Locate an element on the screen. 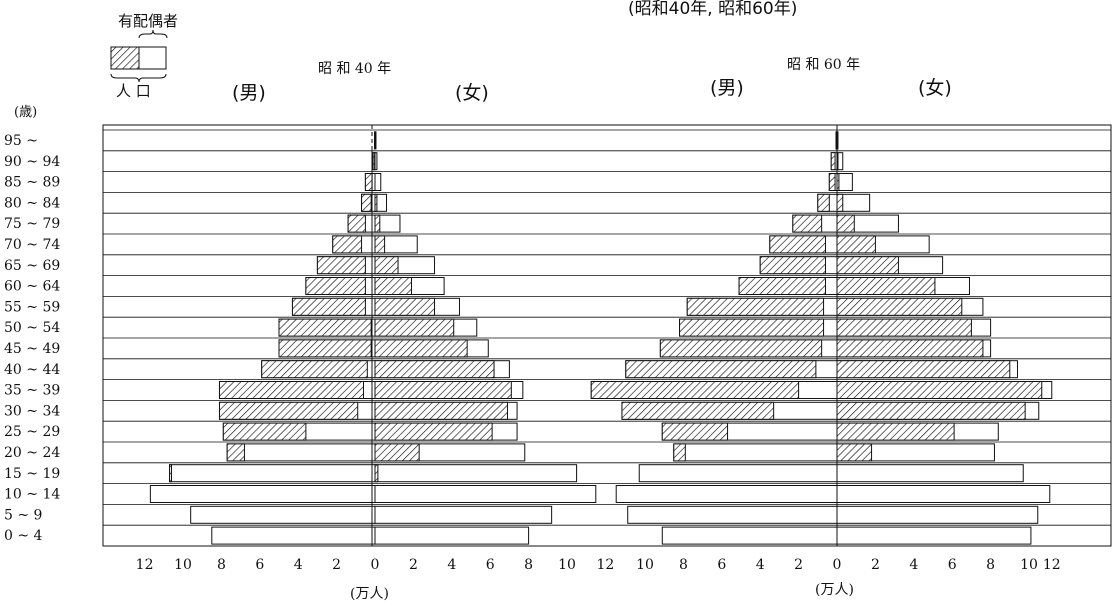  x-tick-labels: 12 10 8 6 4 2 0 2 4 6 8 10 12 10 8 6 4 2 0 2 4 6 8 10 12 is located at coordinates (598, 565).